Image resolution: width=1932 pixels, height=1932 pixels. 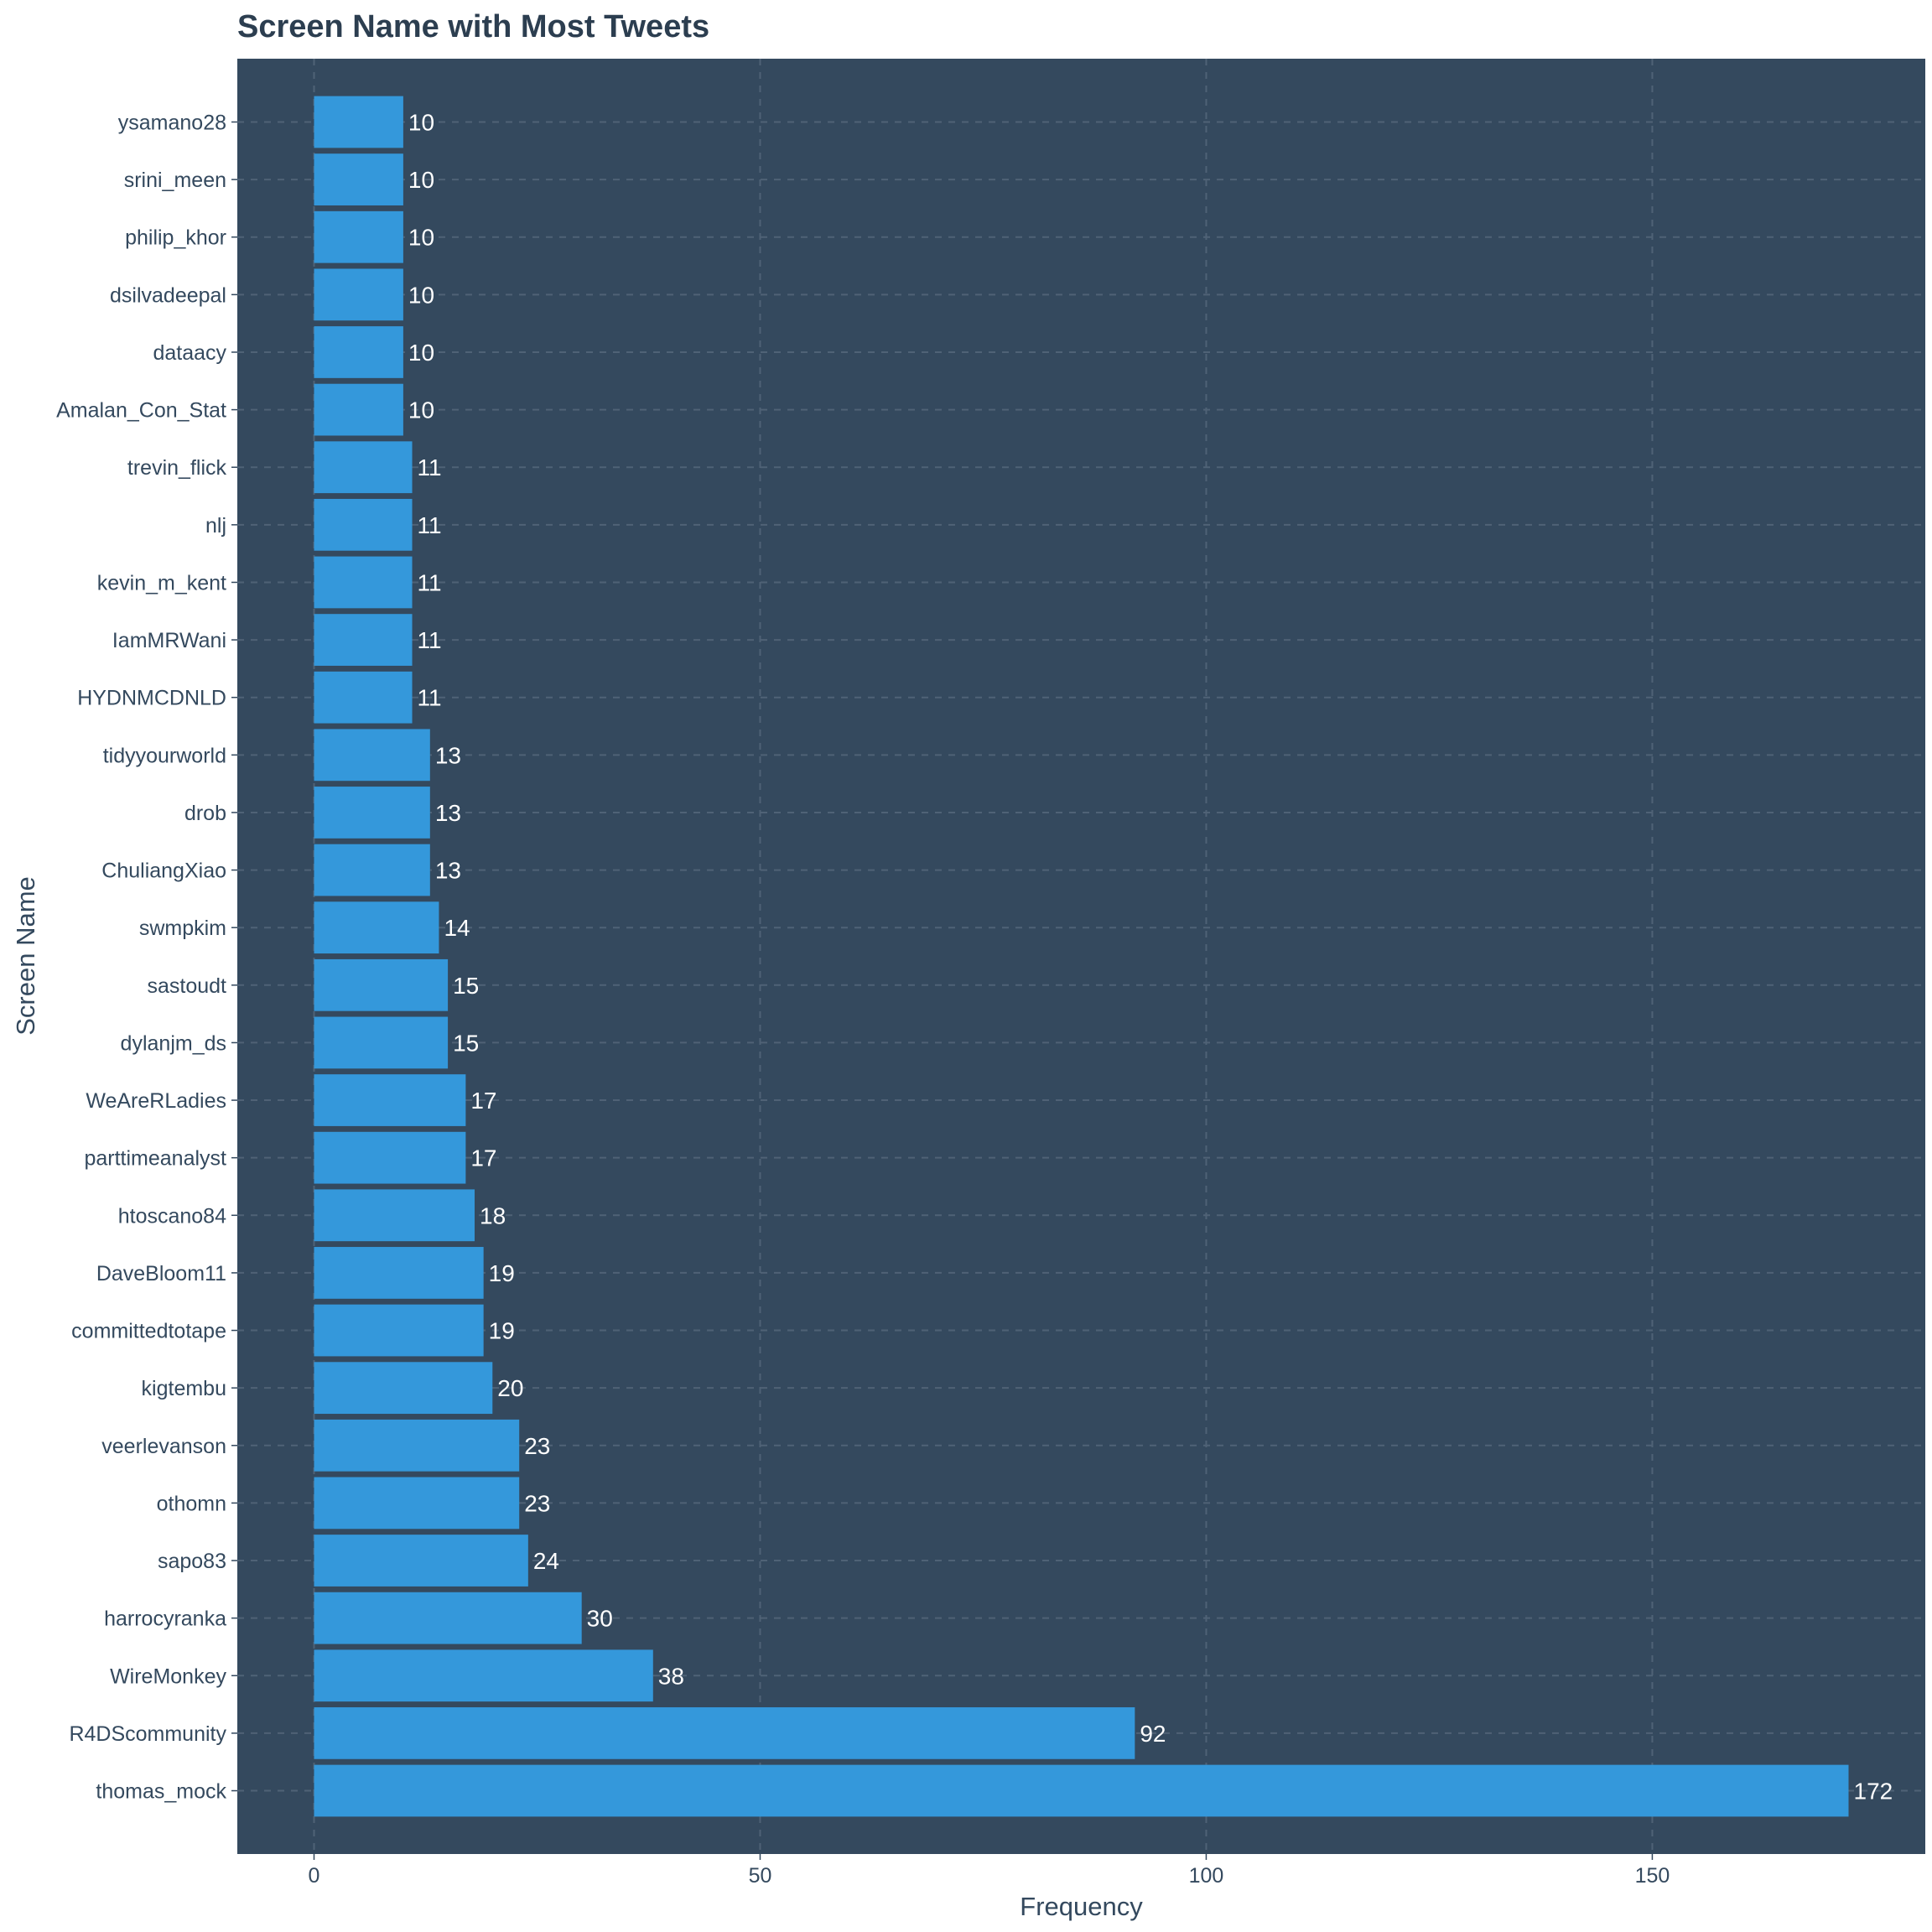 I want to click on y-tick-label: dylanjm_ds, so click(x=173, y=1043).